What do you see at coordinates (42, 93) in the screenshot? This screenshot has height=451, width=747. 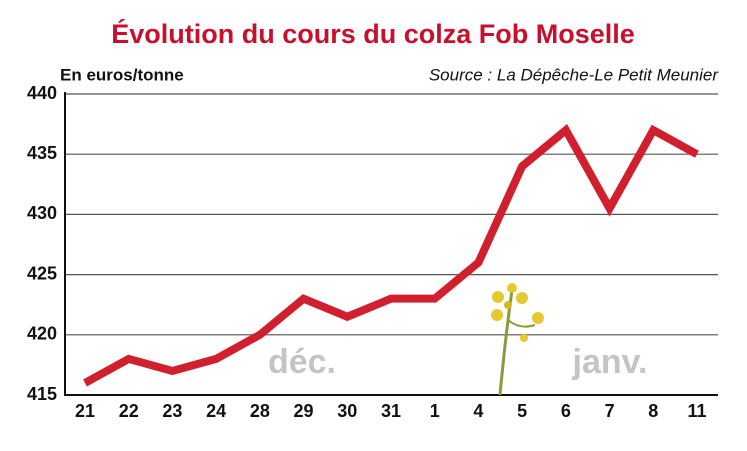 I see `y-tick-label: 440` at bounding box center [42, 93].